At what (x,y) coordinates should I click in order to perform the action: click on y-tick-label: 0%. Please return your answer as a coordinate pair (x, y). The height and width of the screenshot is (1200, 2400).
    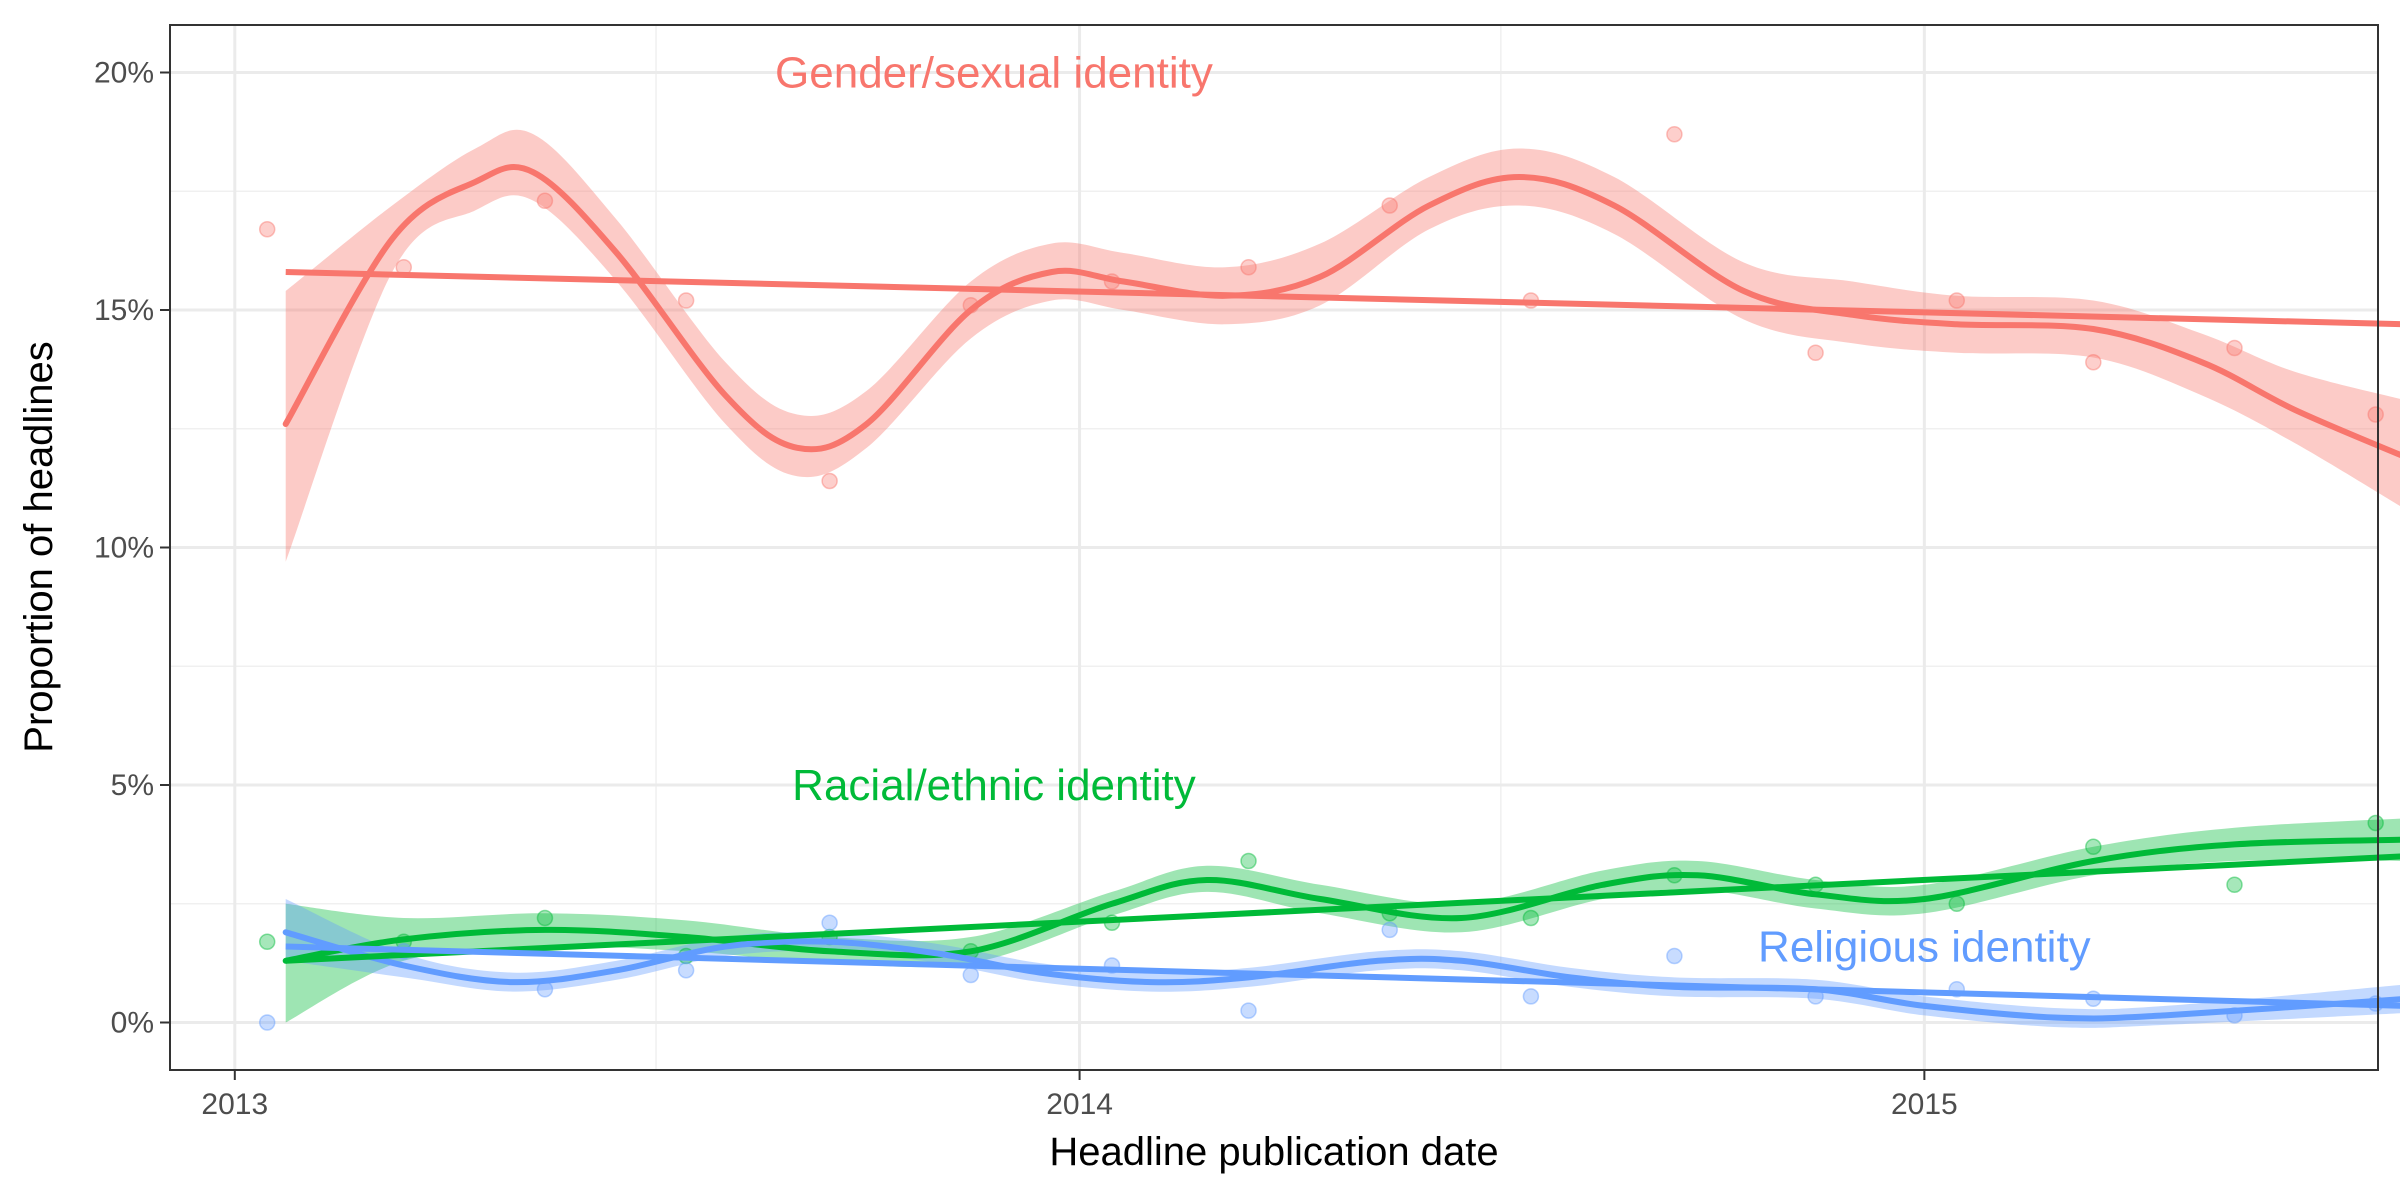
    Looking at the image, I should click on (132, 1023).